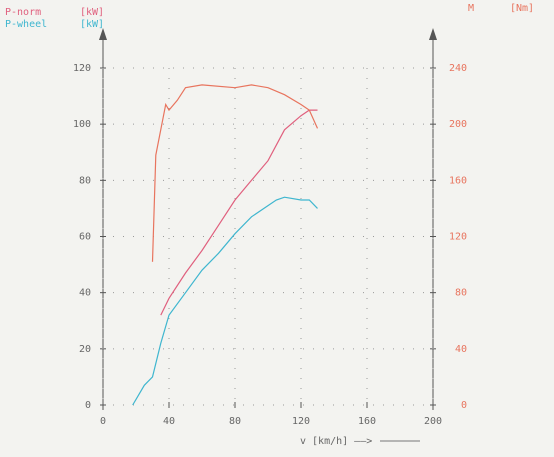 The width and height of the screenshot is (554, 457). I want to click on y2-tick-label: 0, so click(464, 405).